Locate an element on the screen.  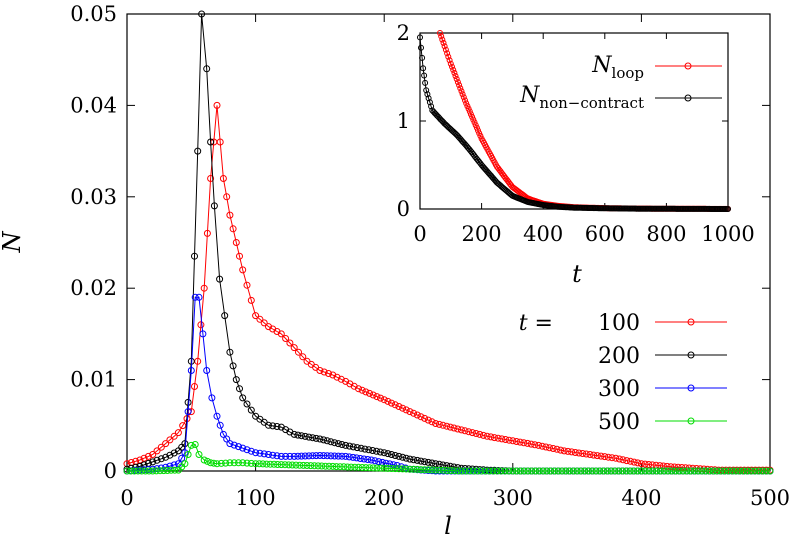
x-tick-label: 300 is located at coordinates (513, 498).